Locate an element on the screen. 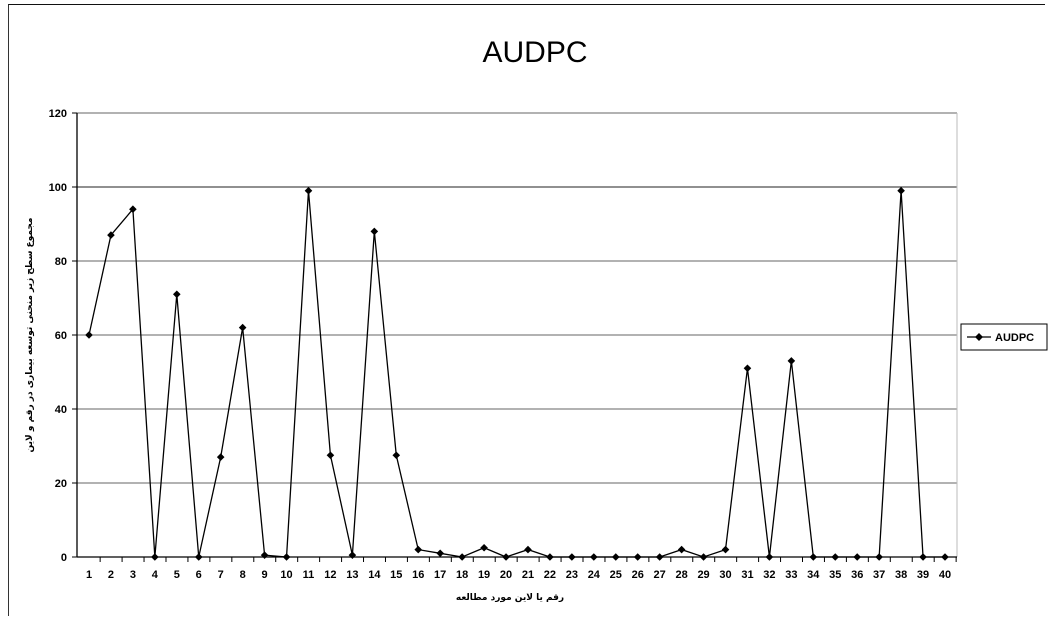 The width and height of the screenshot is (1050, 619). x-tick-label-38: 38 is located at coordinates (901, 575).